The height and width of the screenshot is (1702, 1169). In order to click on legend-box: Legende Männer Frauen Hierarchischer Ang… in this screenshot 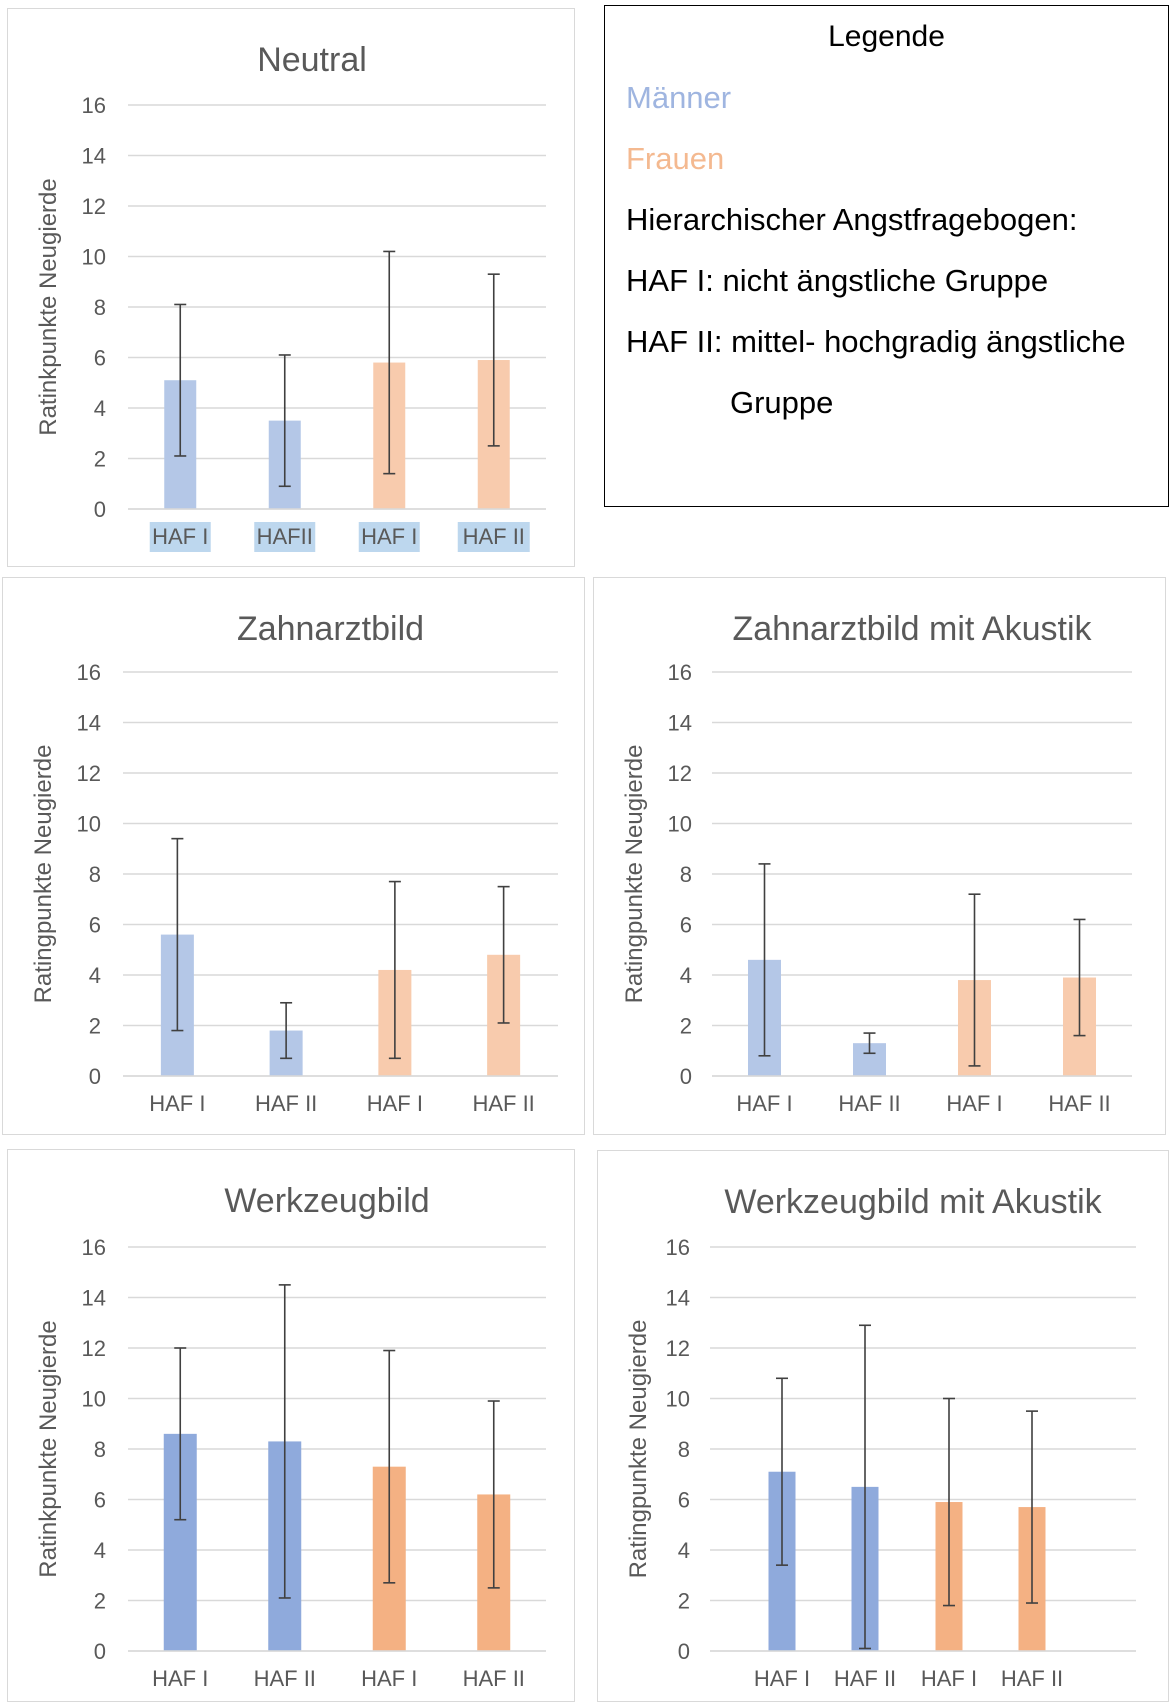, I will do `click(886, 256)`.